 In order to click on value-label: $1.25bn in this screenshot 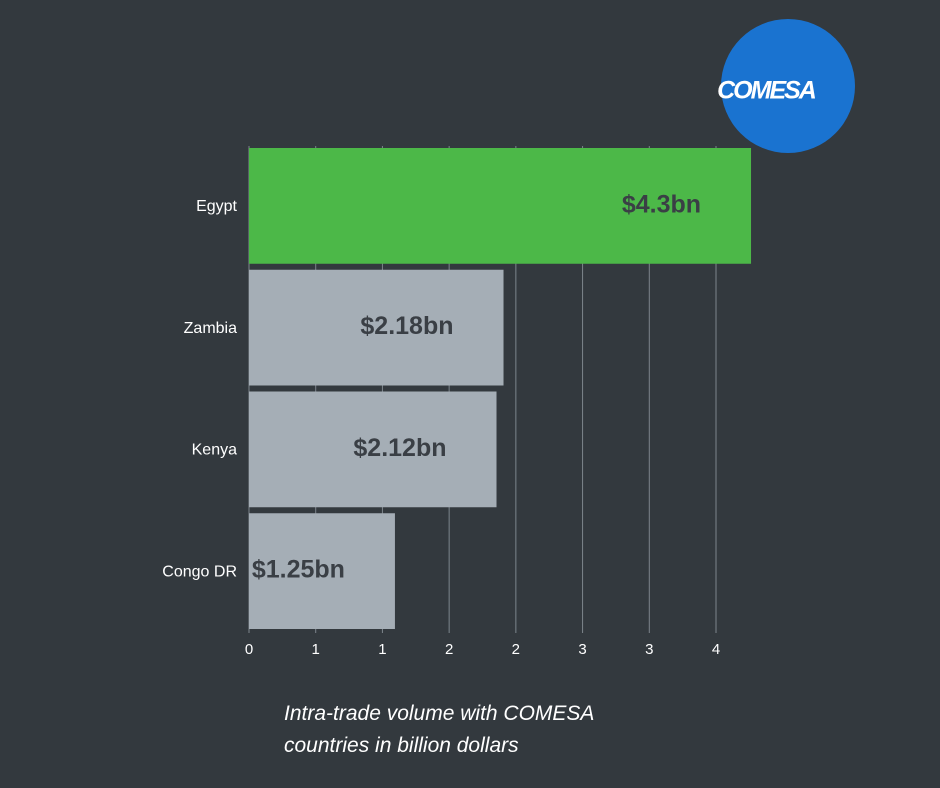, I will do `click(298, 570)`.